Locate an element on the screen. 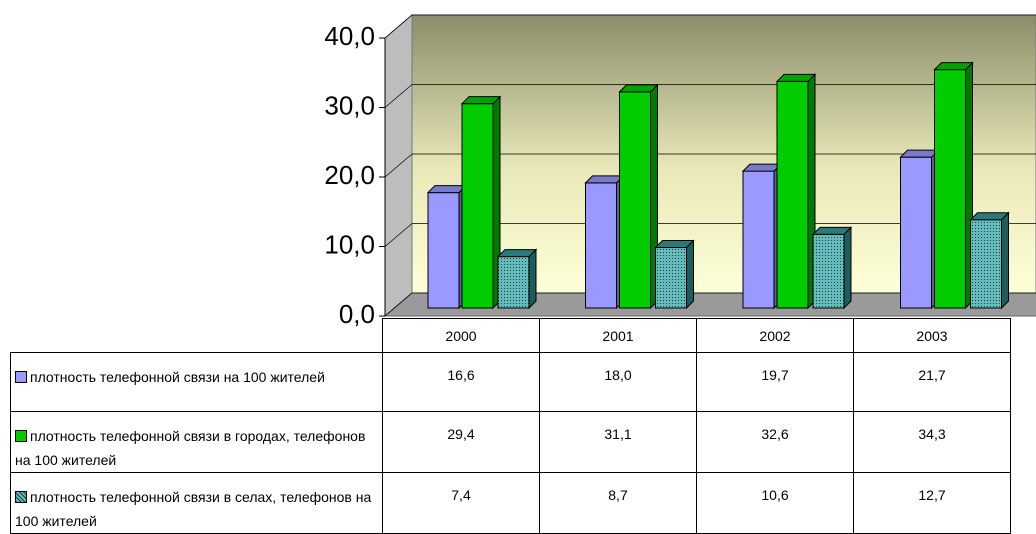 The height and width of the screenshot is (534, 1036). value-cell: 31,1 is located at coordinates (618, 442).